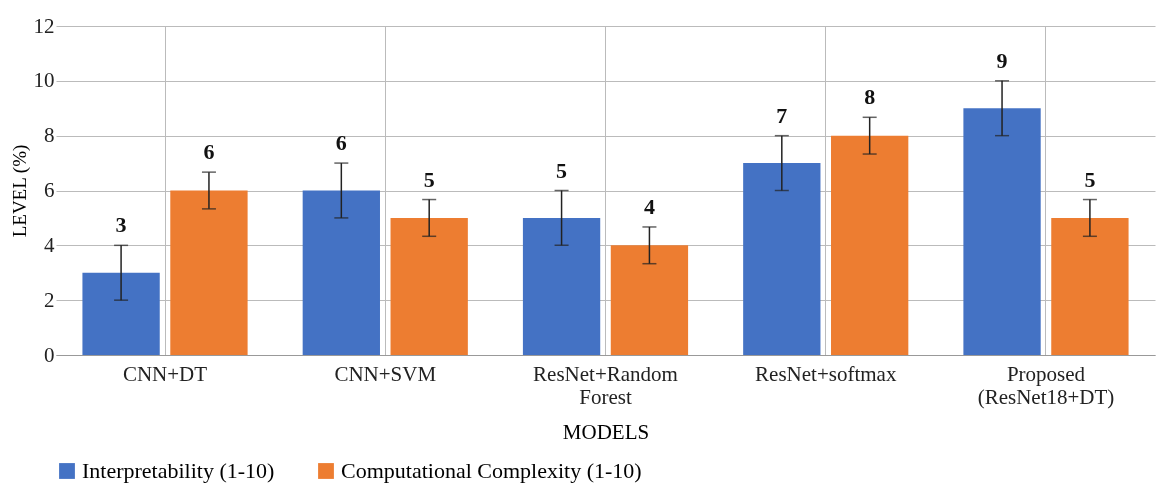 The height and width of the screenshot is (492, 1175). Describe the element at coordinates (49, 190) in the screenshot. I see `y-tick-label: 6` at that location.